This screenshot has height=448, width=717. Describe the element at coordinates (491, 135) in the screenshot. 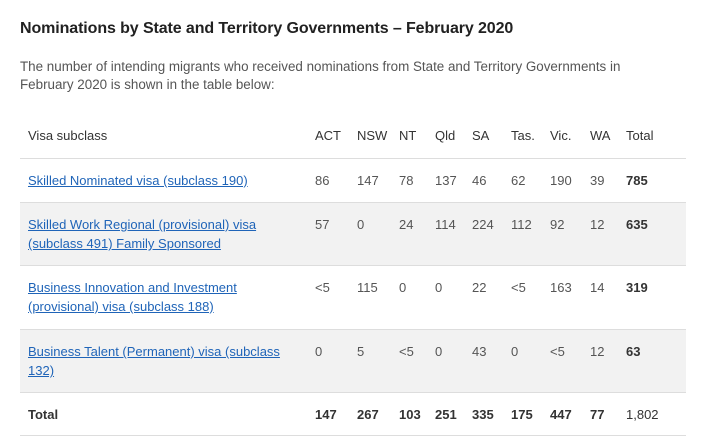

I see `header-sa: SA` at that location.